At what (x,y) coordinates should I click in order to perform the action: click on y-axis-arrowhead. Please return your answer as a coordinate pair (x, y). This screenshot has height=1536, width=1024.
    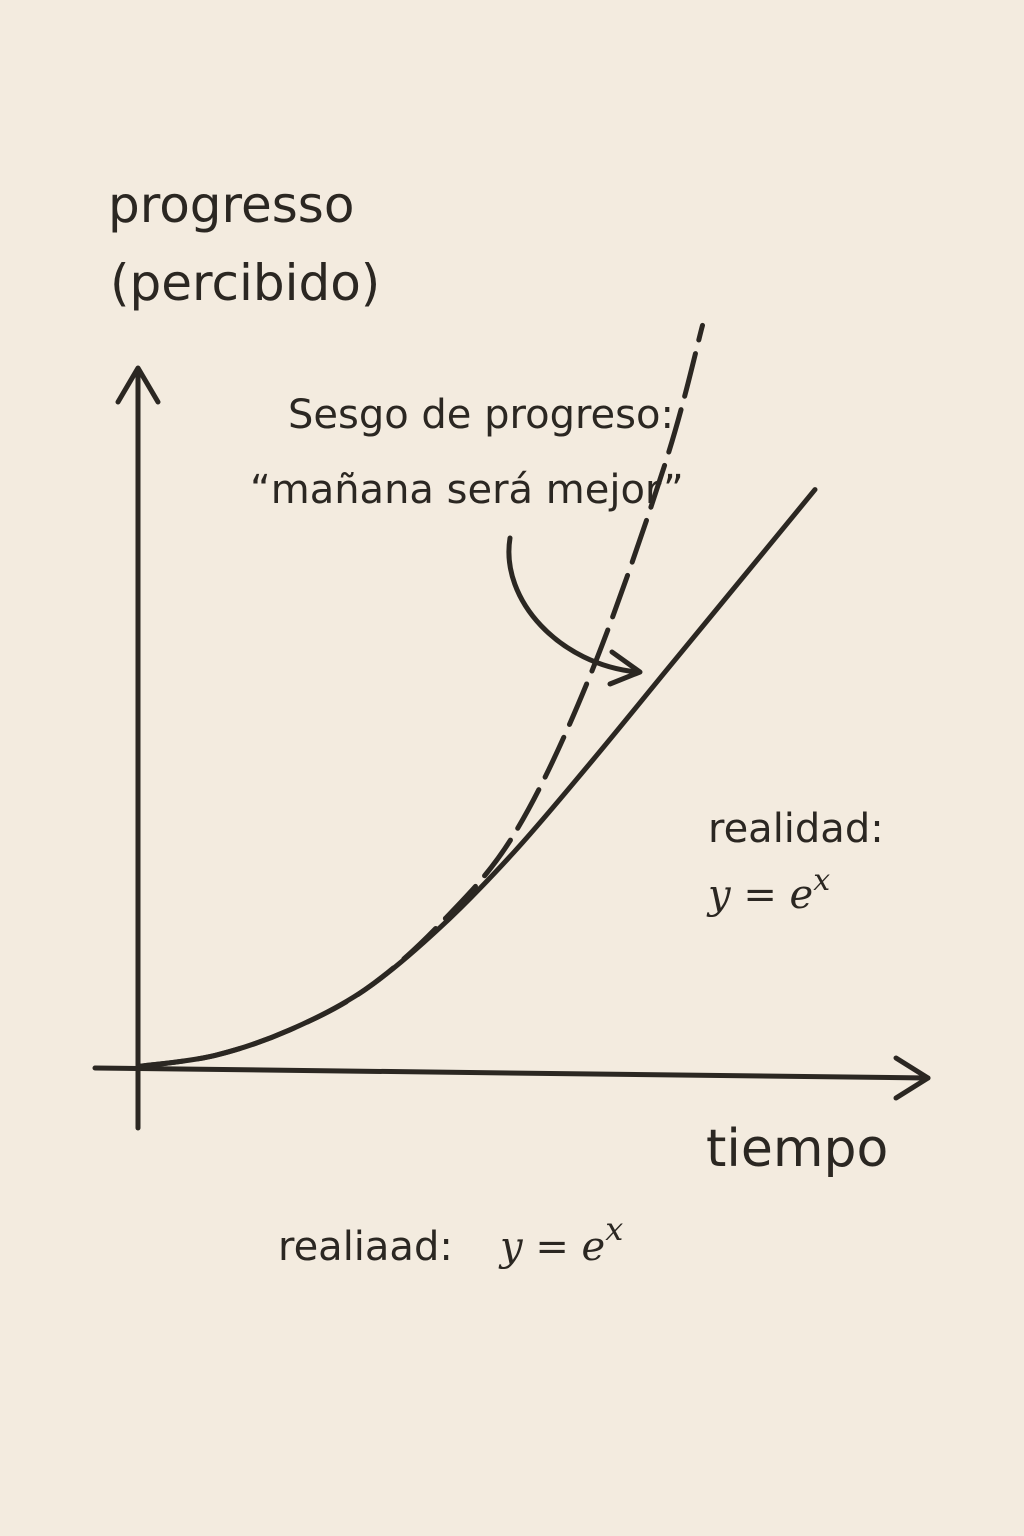
    Looking at the image, I should click on (138, 385).